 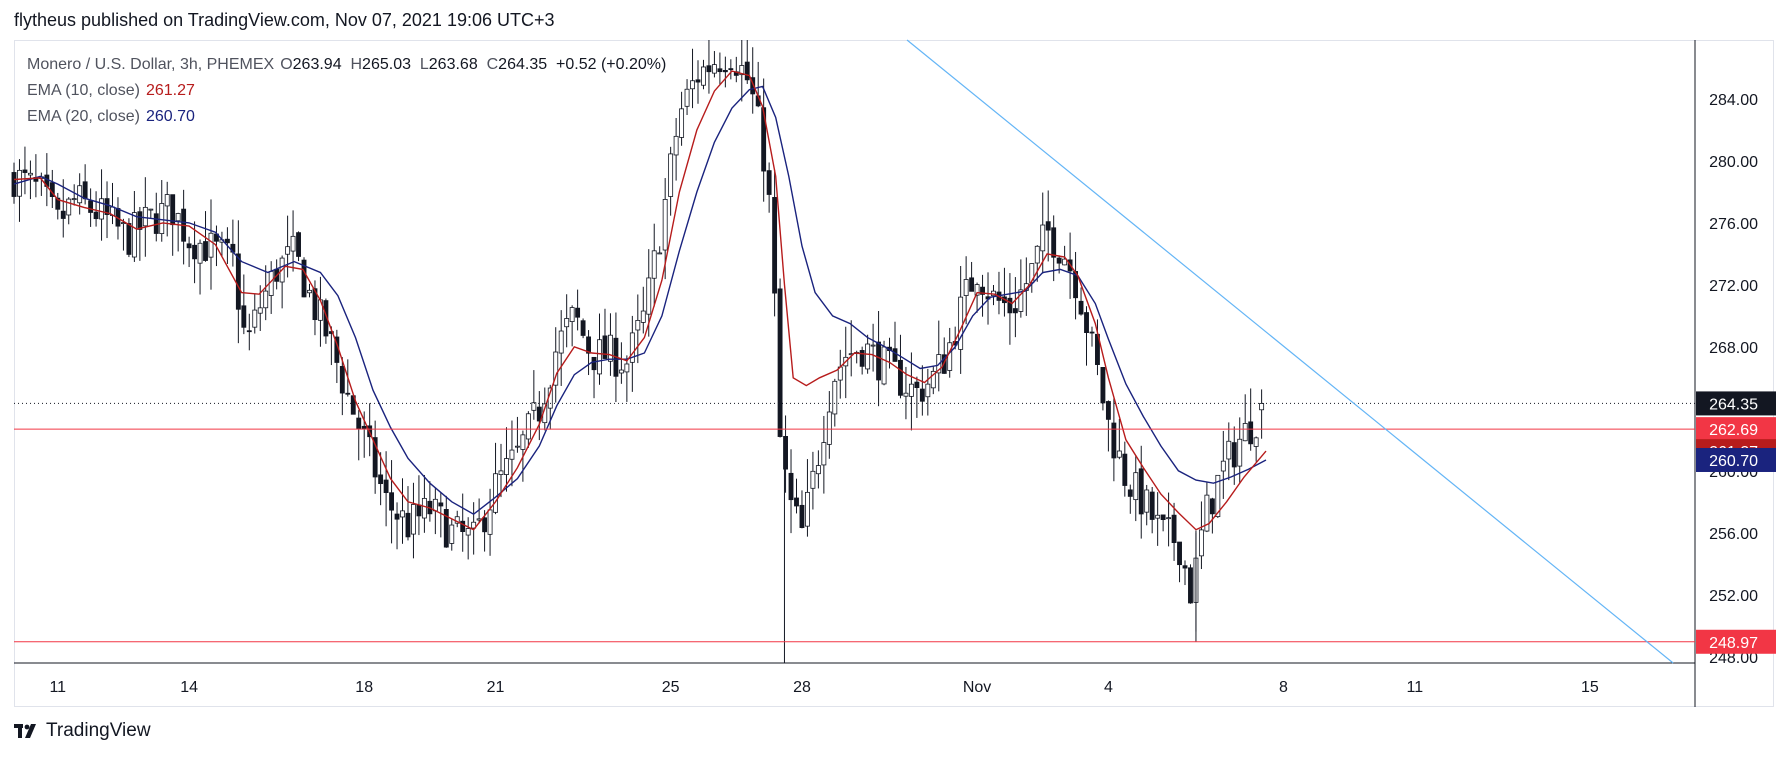 I want to click on ema20-row: EMA (20, close) 260.70, so click(x=346, y=117).